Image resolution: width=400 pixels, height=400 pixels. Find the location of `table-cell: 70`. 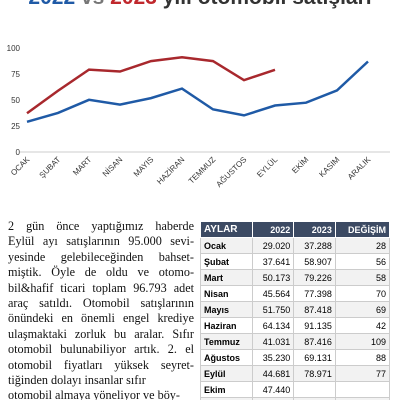

table-cell: 70 is located at coordinates (363, 293).